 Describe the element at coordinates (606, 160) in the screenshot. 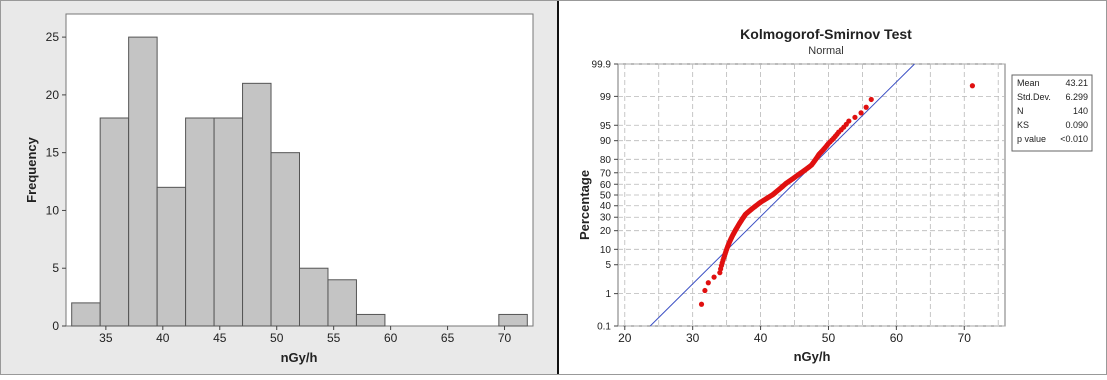

I see `y-tick-label: 80` at that location.